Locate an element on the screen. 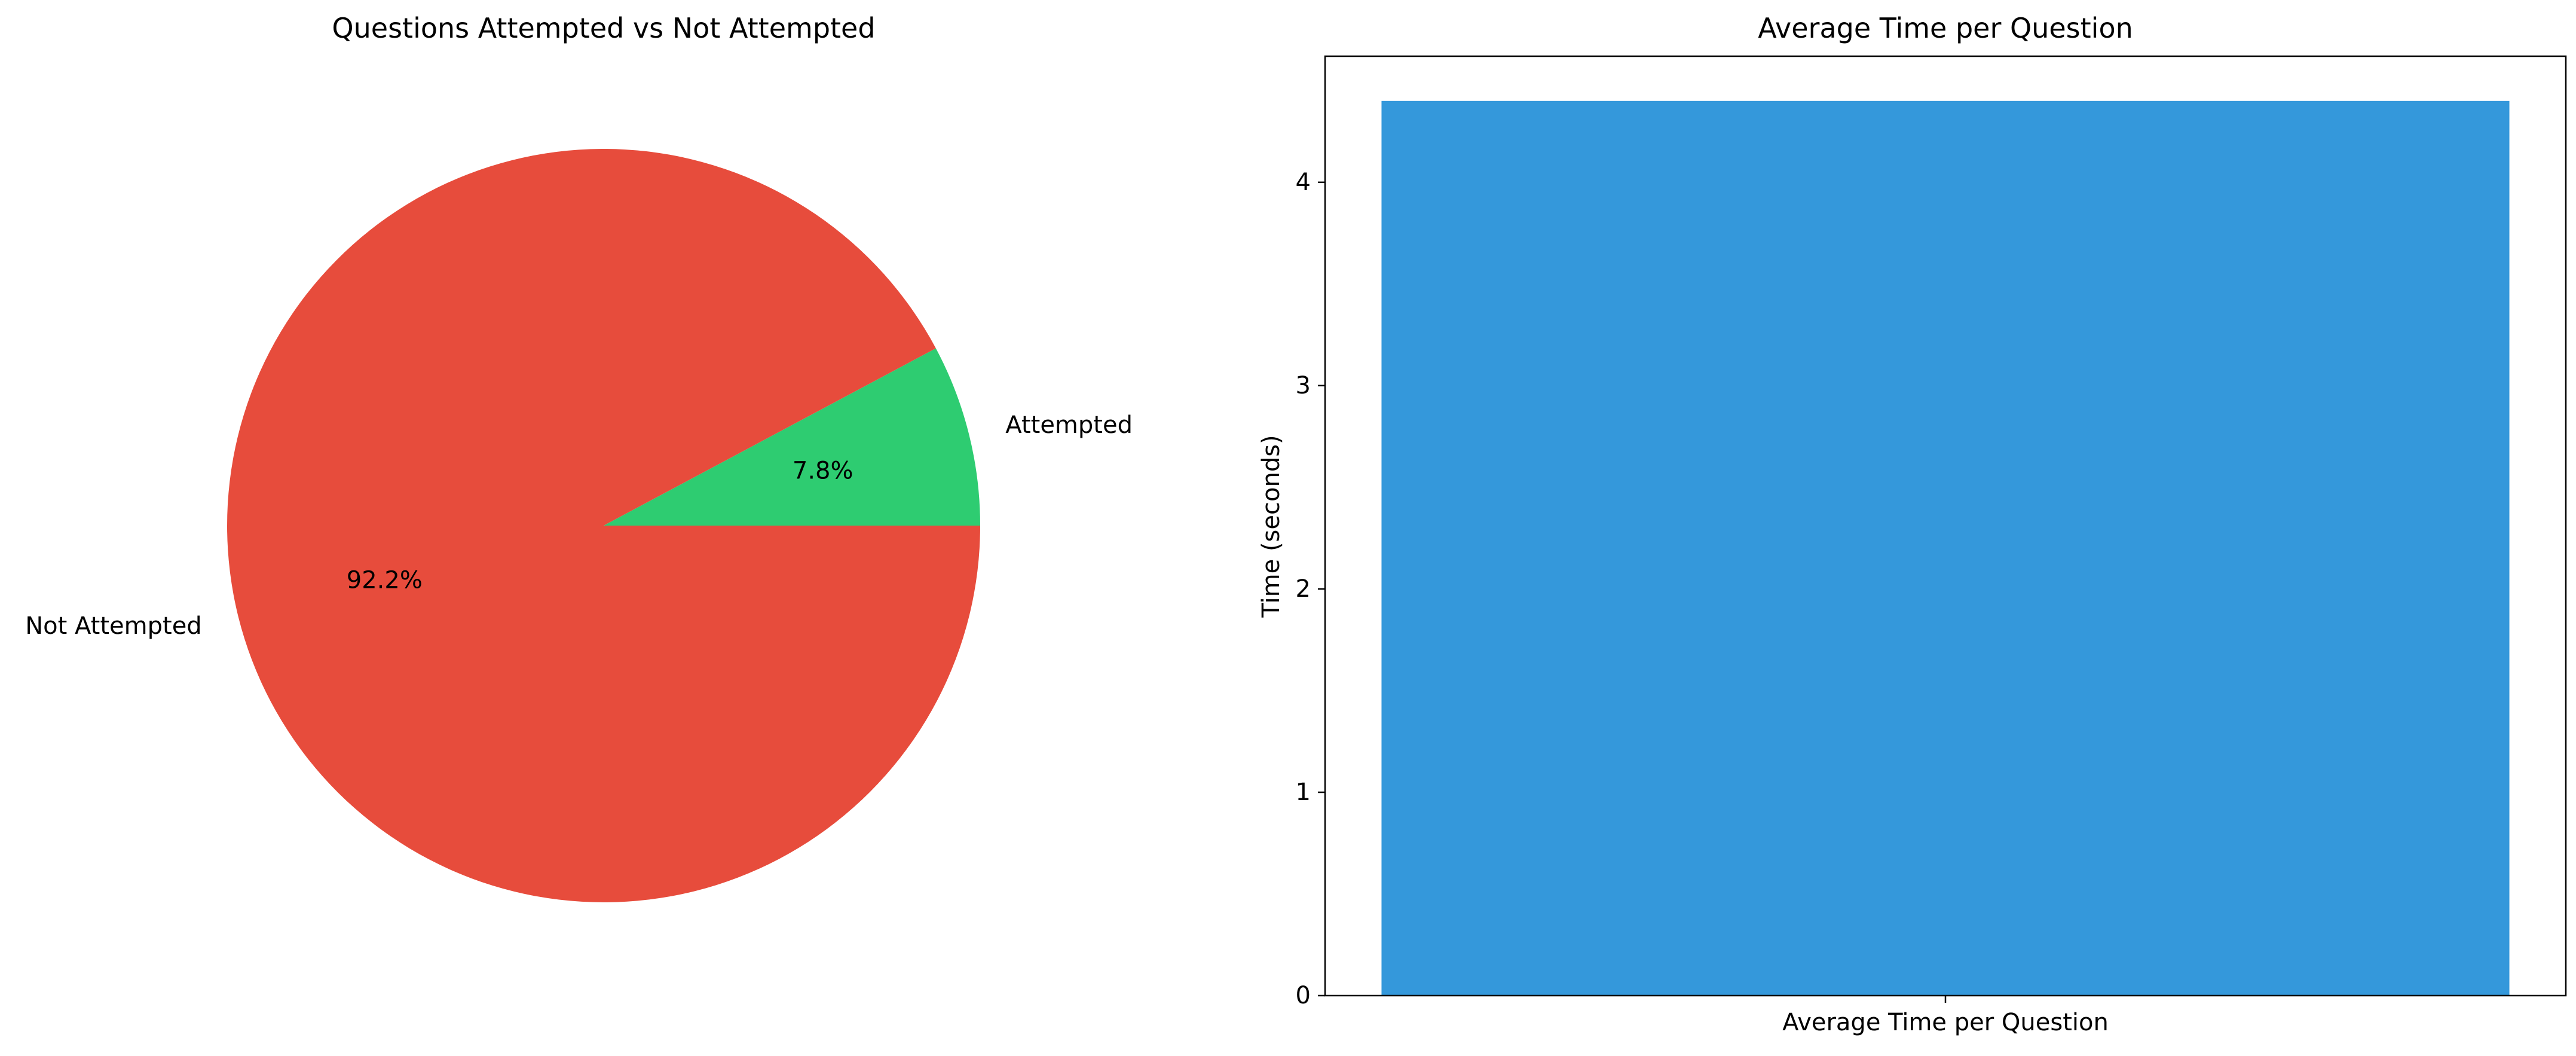  y-axis-ticks: 0 1 2 3 4 is located at coordinates (1310, 589).